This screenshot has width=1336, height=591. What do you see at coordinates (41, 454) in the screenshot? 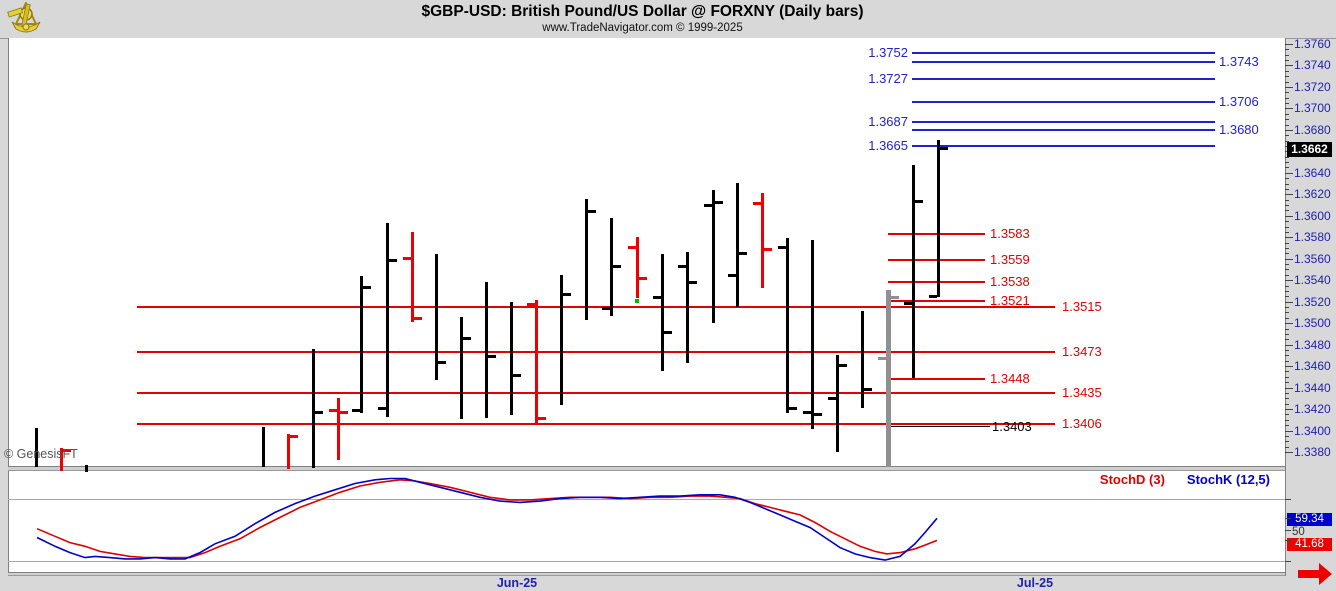
I see `genesis-watermark: © GenesisFT` at bounding box center [41, 454].